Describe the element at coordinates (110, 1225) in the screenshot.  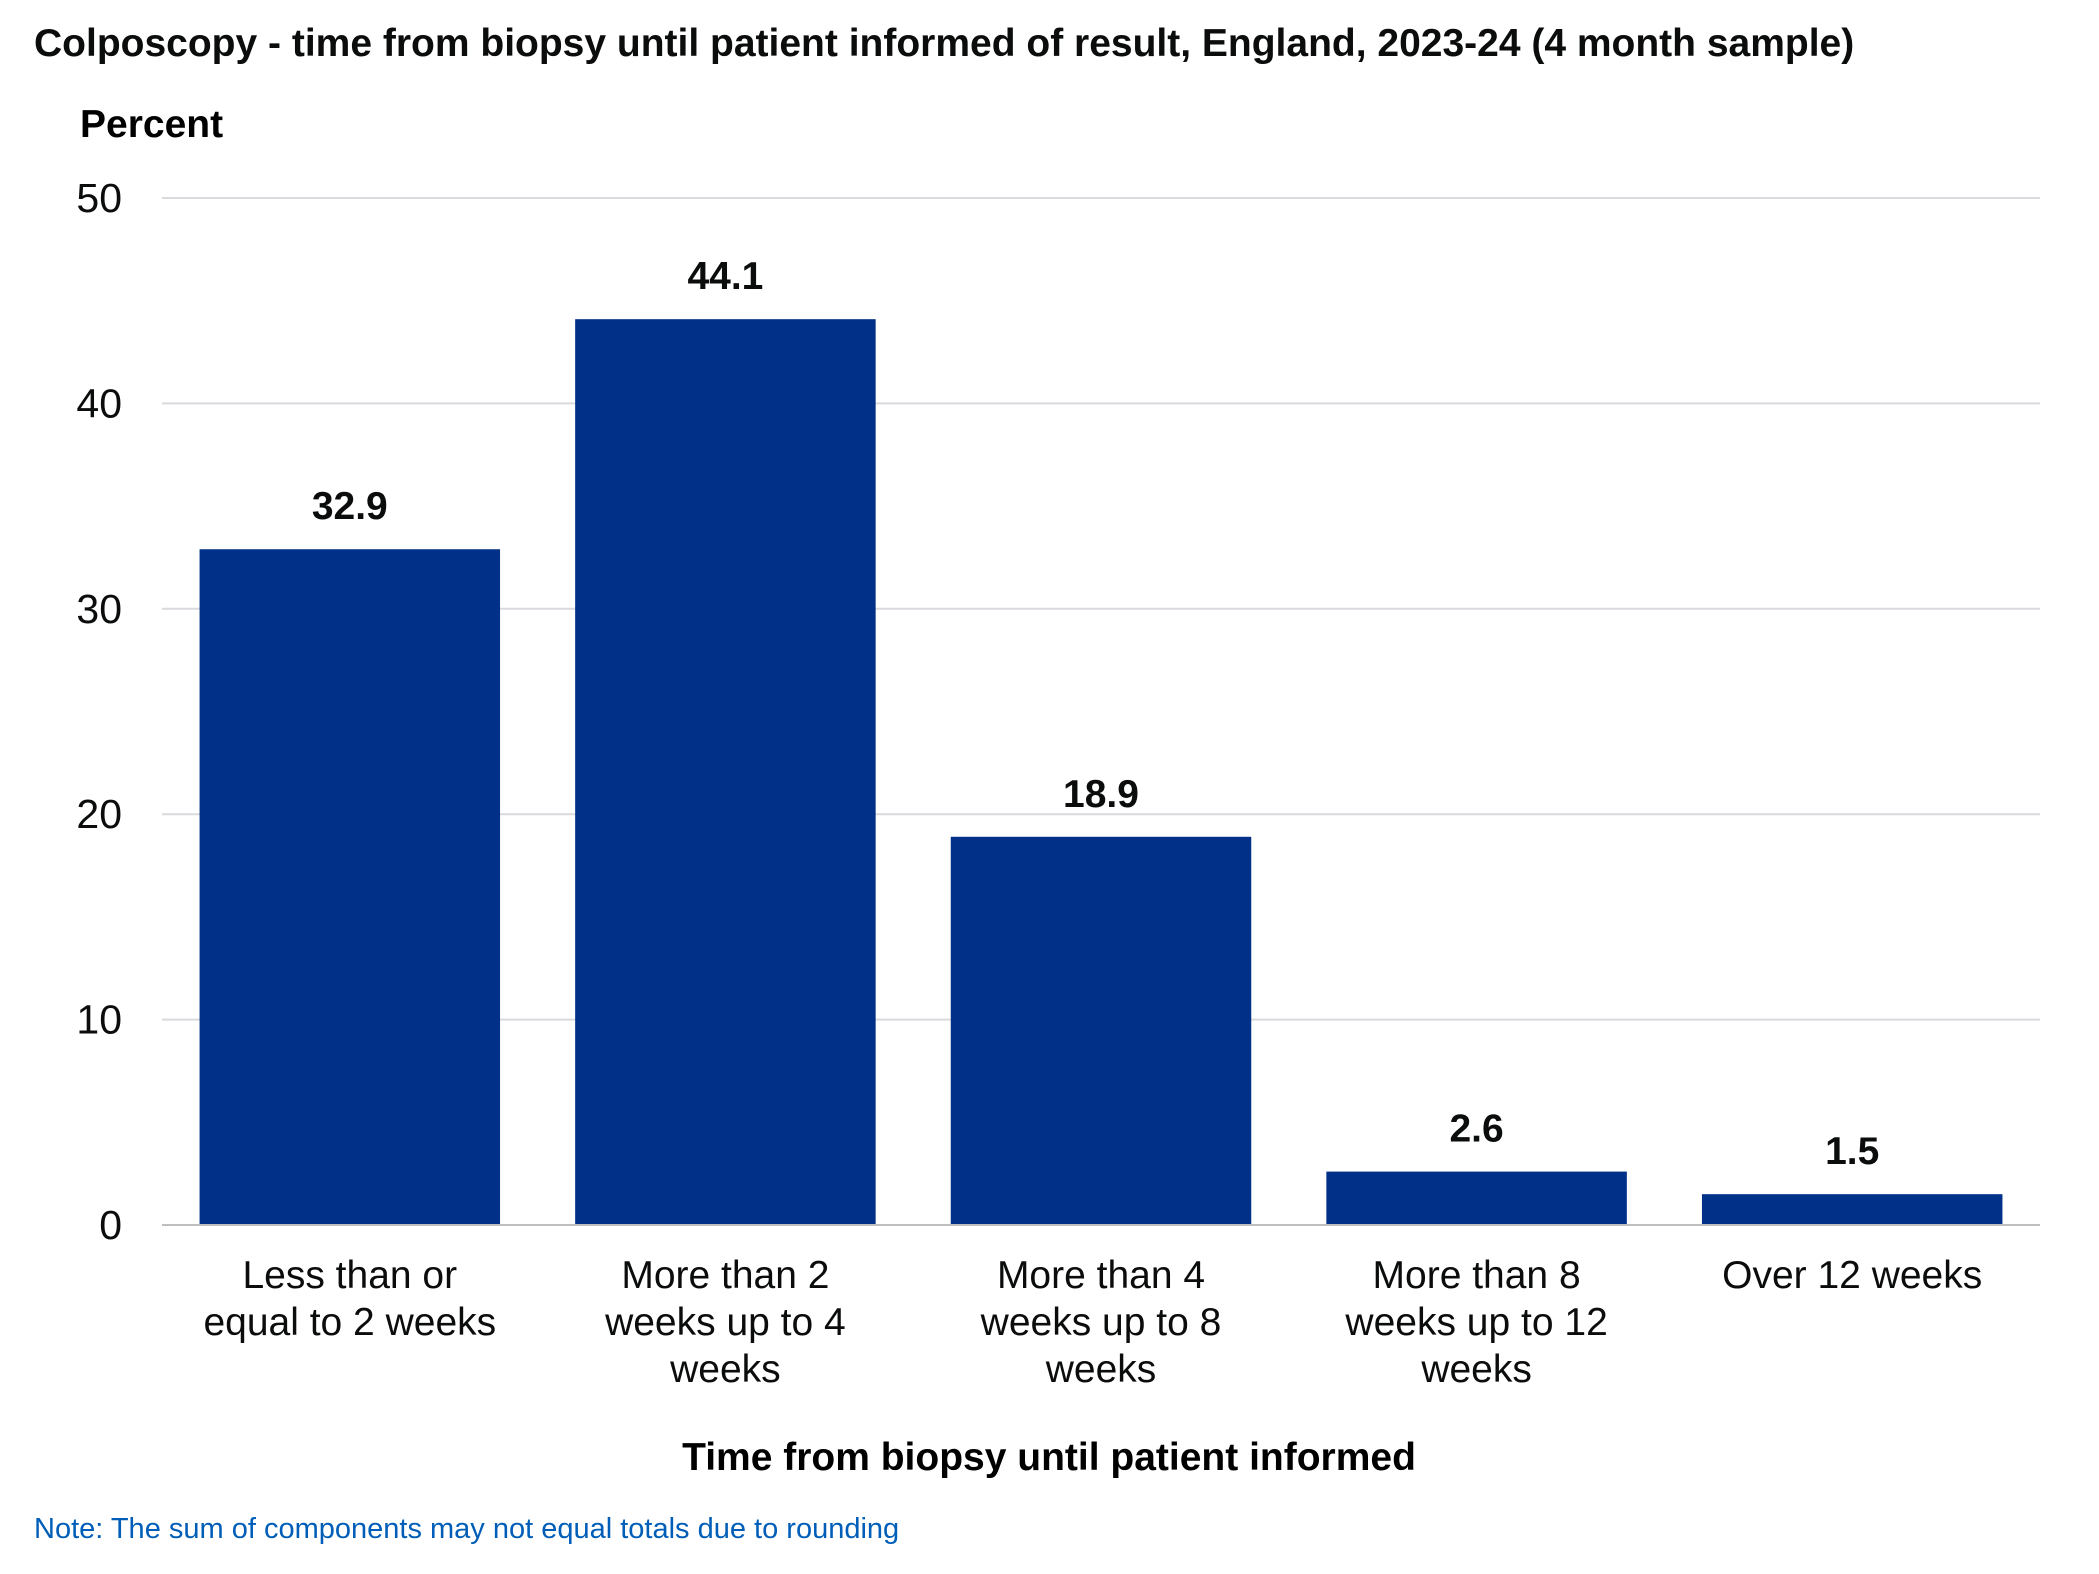
I see `y-tick-label: 0` at that location.